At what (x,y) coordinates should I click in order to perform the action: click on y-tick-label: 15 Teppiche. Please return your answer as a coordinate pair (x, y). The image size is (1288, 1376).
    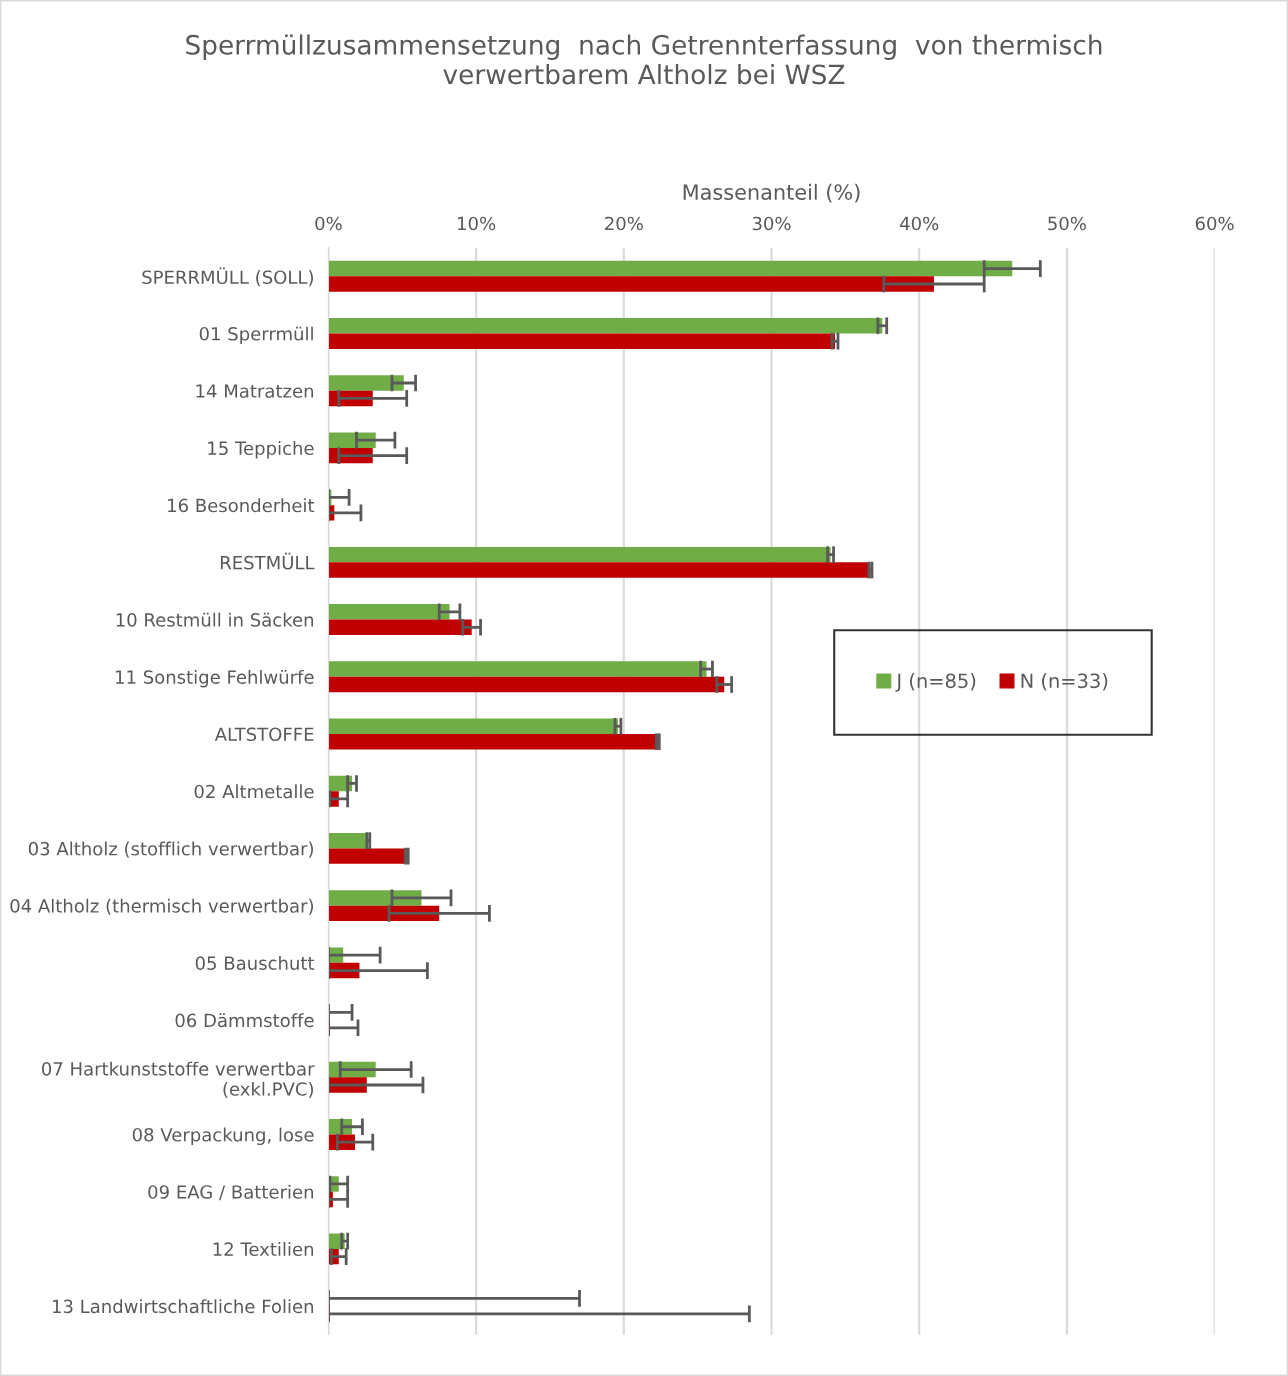
    Looking at the image, I should click on (261, 450).